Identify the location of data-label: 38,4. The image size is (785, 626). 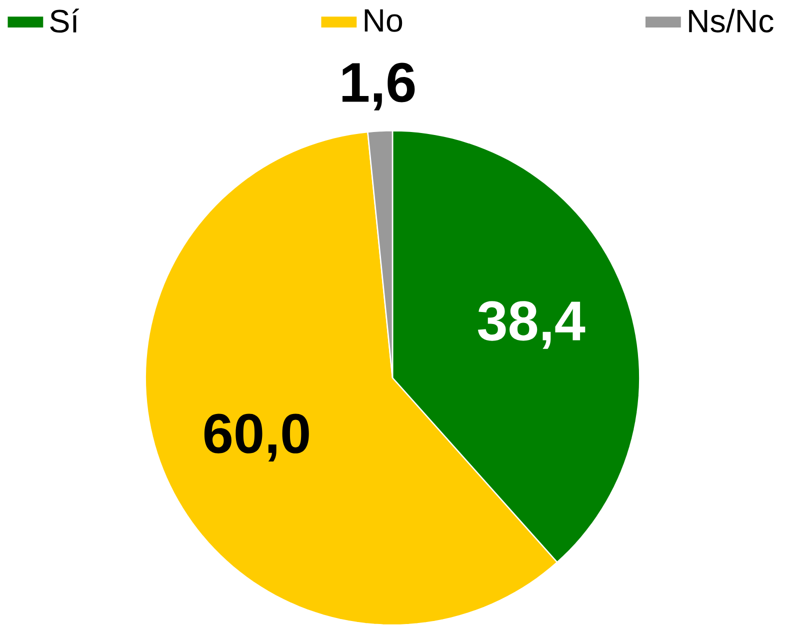
(532, 325).